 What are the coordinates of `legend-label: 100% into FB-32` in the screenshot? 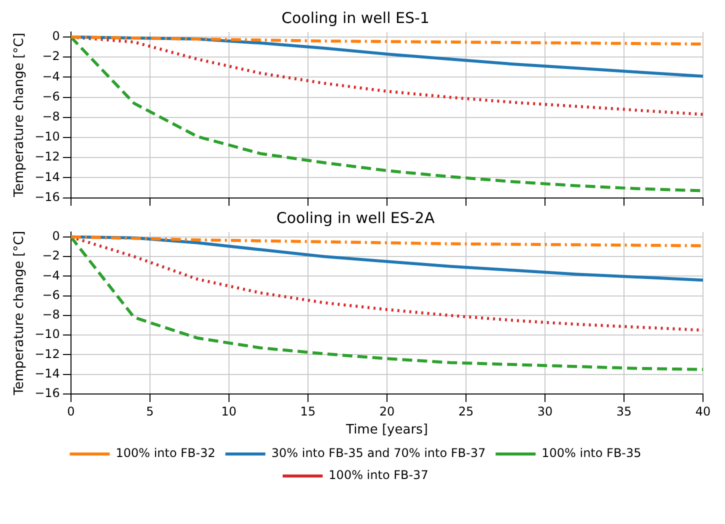 It's located at (166, 453).